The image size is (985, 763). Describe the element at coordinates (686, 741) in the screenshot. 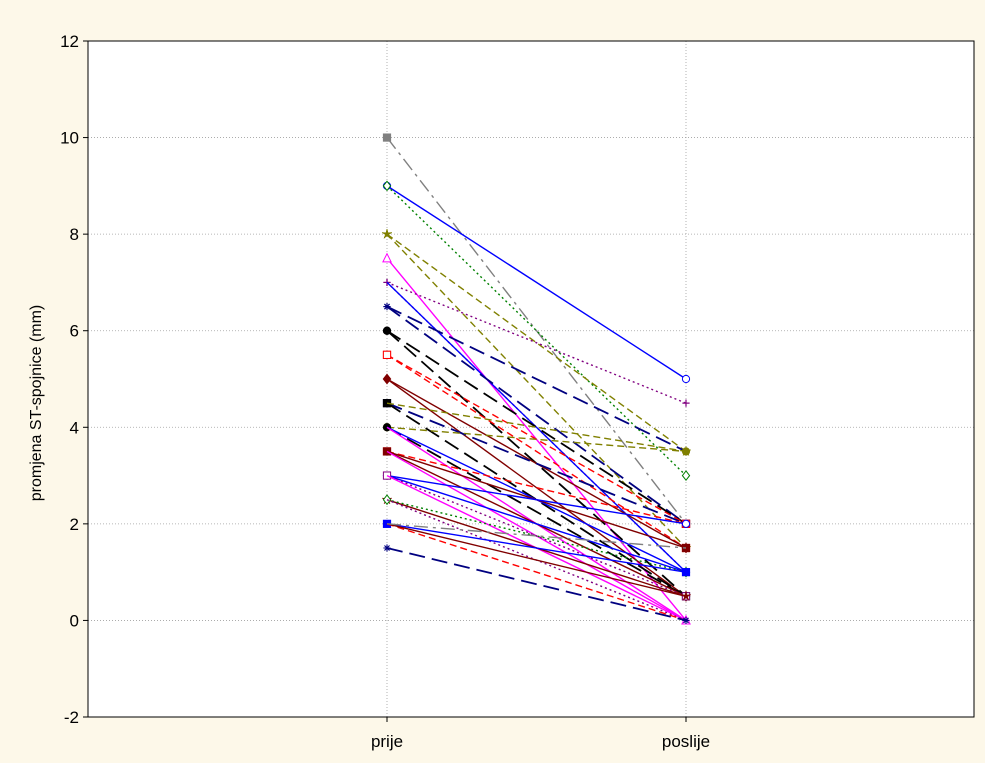

I see `x-tick-label: poslije` at that location.